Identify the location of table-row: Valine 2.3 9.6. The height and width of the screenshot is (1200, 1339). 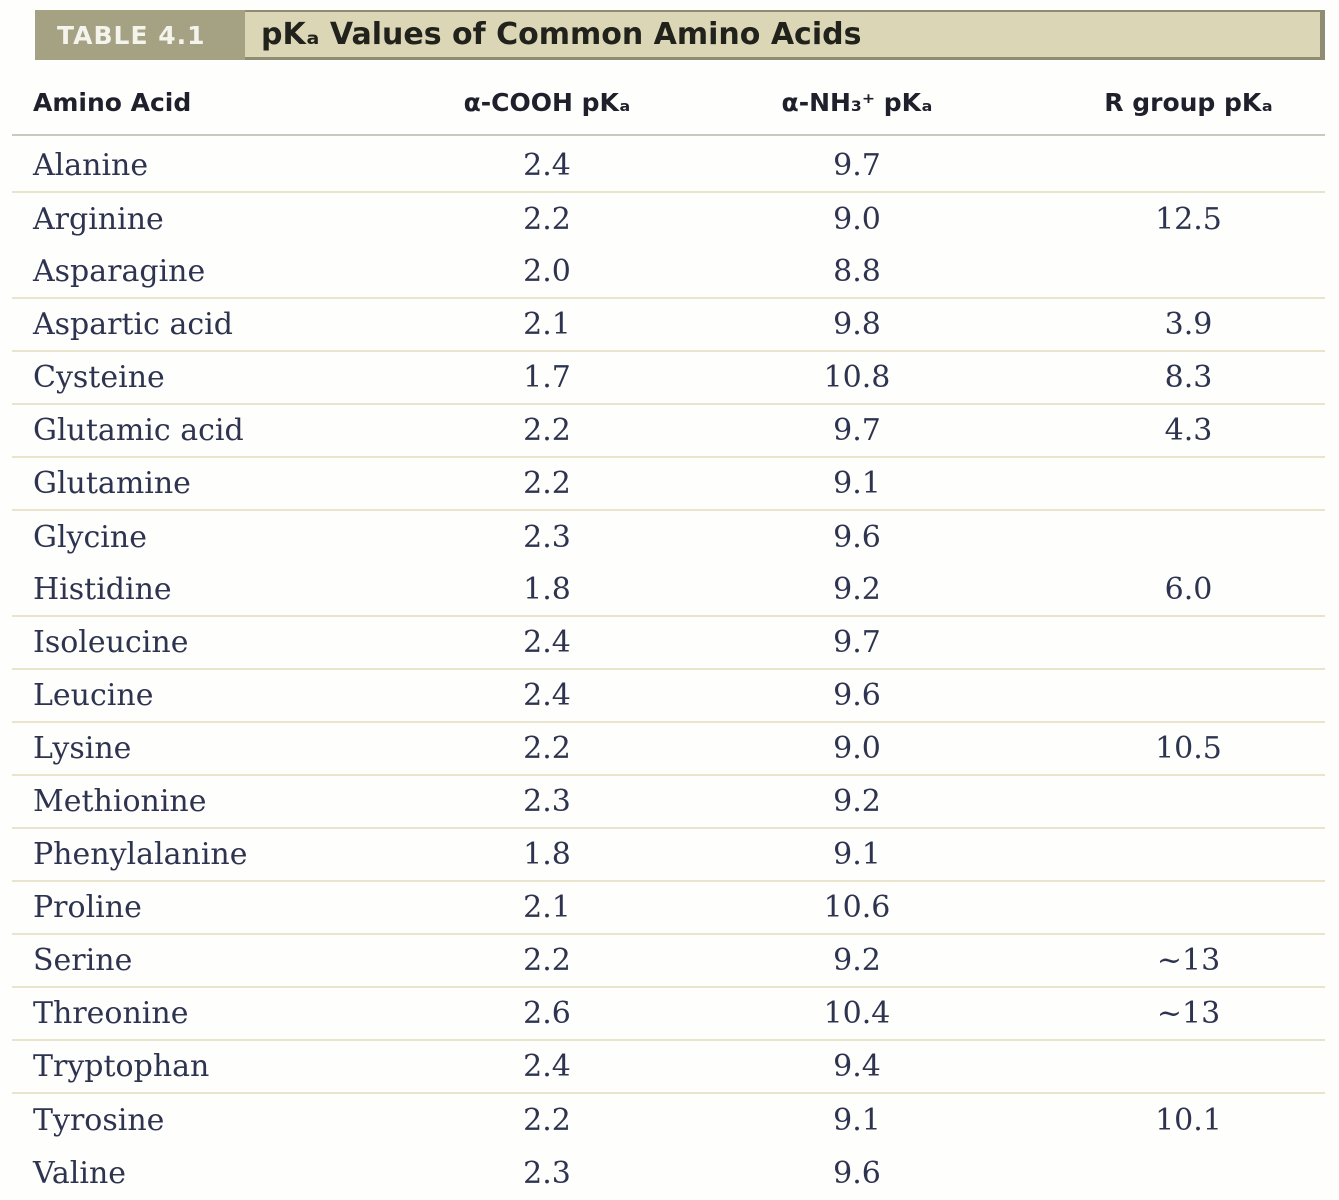
(668, 1173).